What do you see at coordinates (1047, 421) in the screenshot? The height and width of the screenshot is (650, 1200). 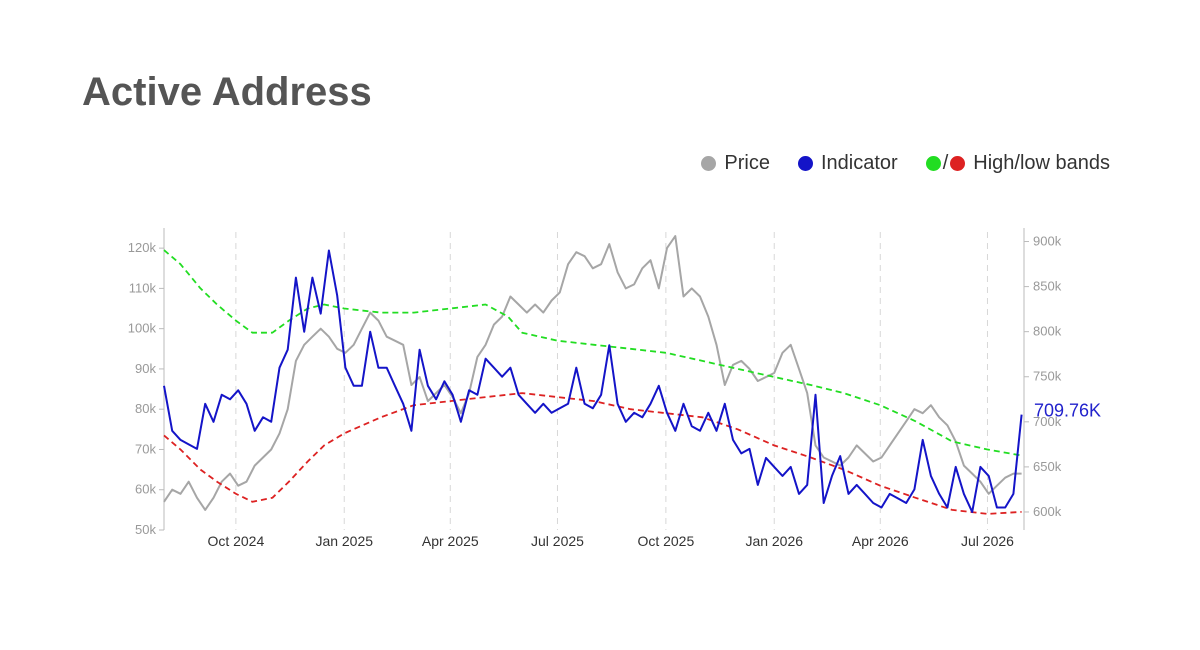 I see `right-tick-label-2: 700k` at bounding box center [1047, 421].